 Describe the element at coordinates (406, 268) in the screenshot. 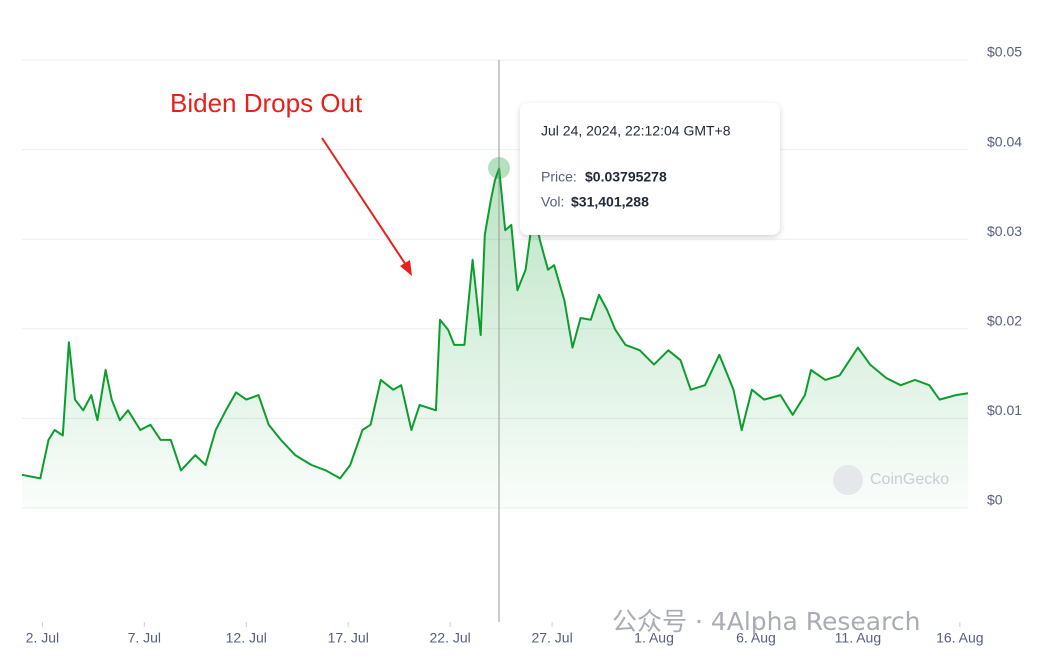

I see `annotation-arrowhead` at that location.